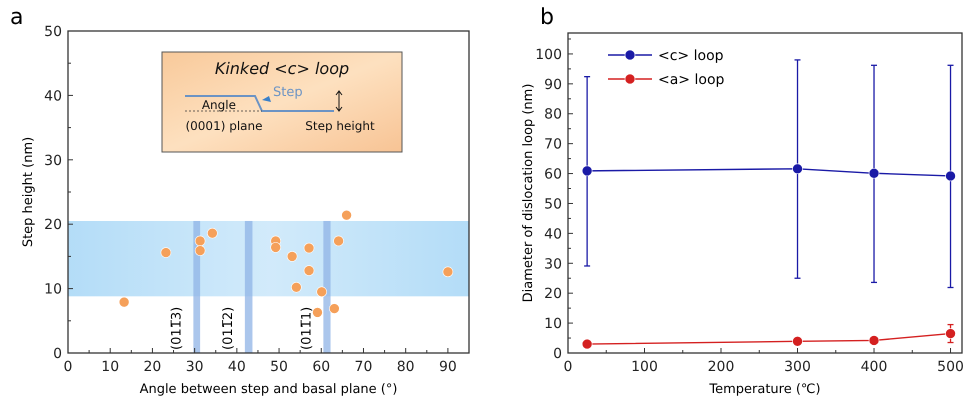  What do you see at coordinates (219, 105) in the screenshot?
I see `annotation: Angle` at bounding box center [219, 105].